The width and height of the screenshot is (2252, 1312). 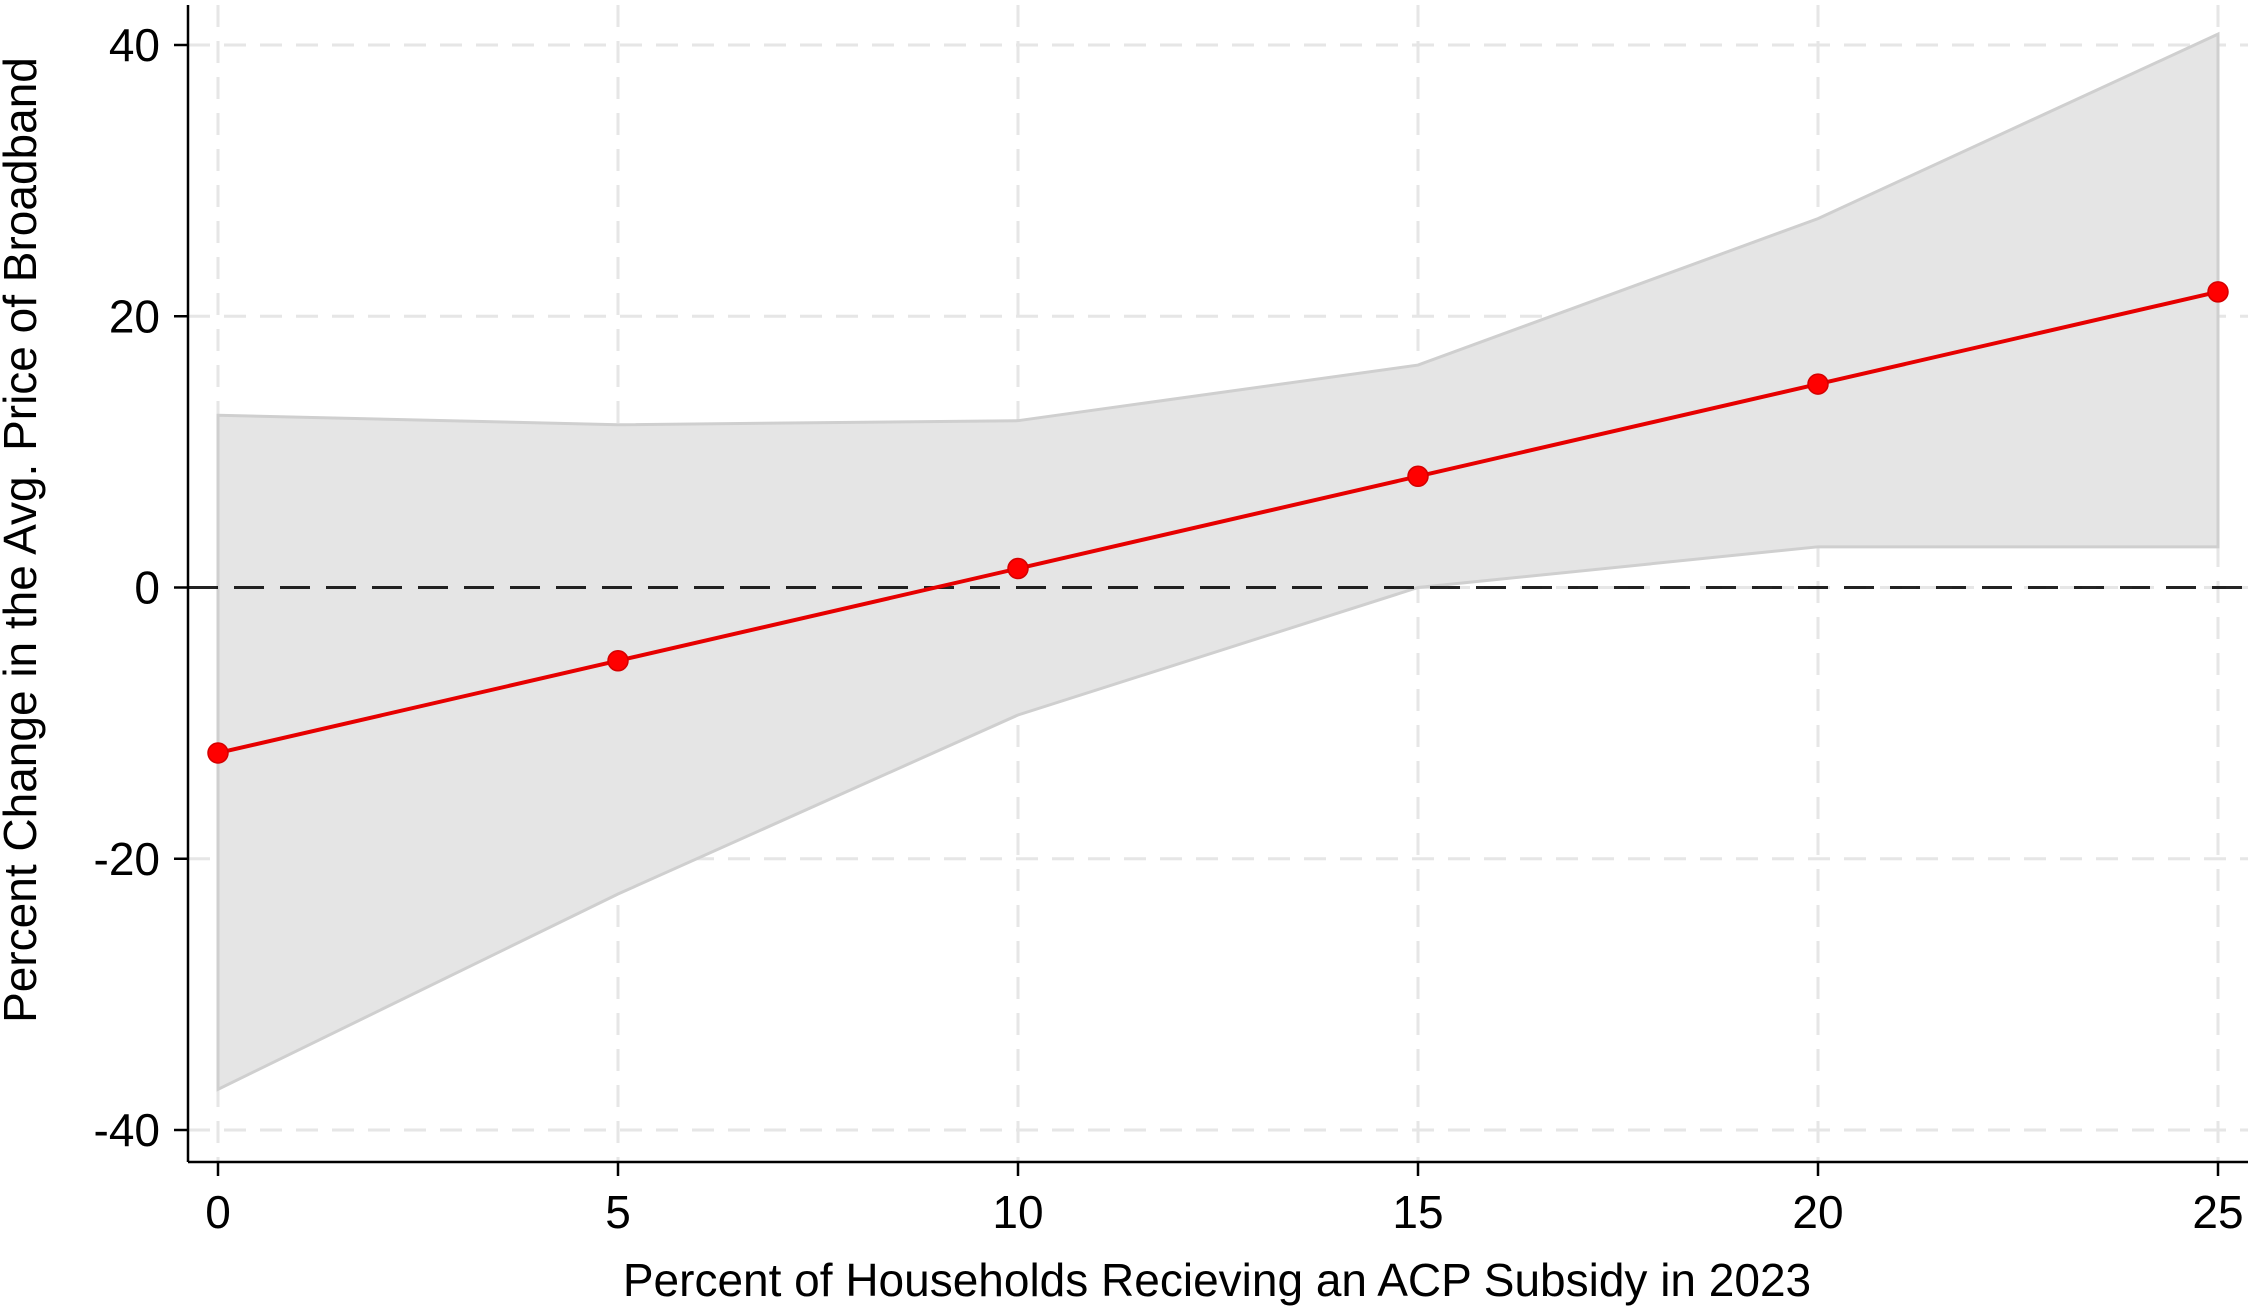 I want to click on x-tick-label: 20, so click(x=1817, y=1212).